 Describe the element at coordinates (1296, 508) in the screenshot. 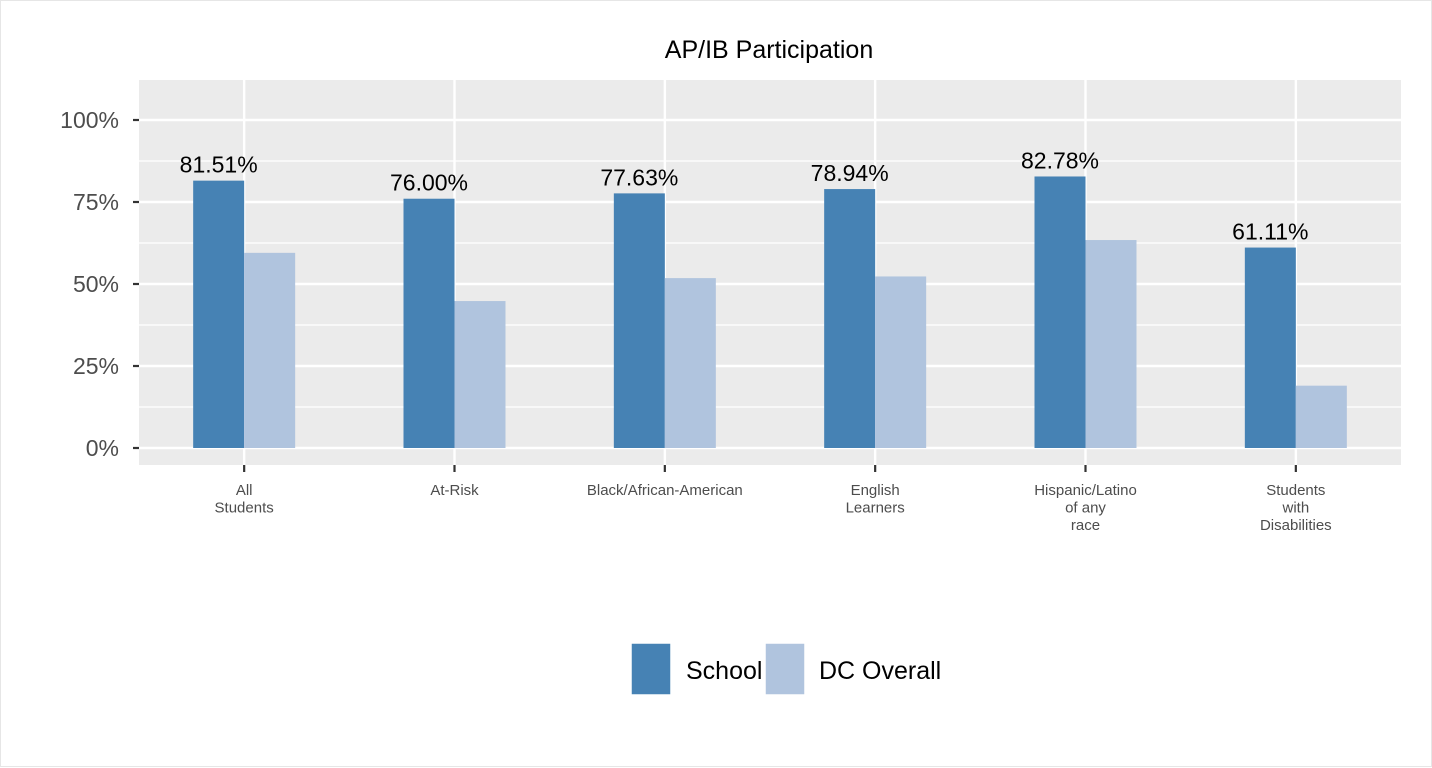

I see `x-tick-label: Students with Disabilities` at that location.